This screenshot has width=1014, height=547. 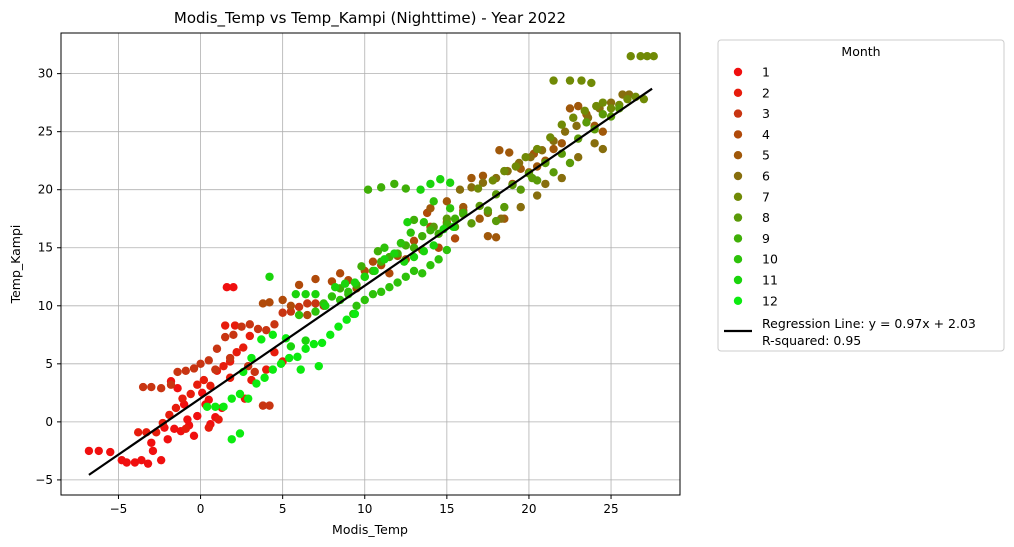 I want to click on legend-label-month-10: 10, so click(x=770, y=259).